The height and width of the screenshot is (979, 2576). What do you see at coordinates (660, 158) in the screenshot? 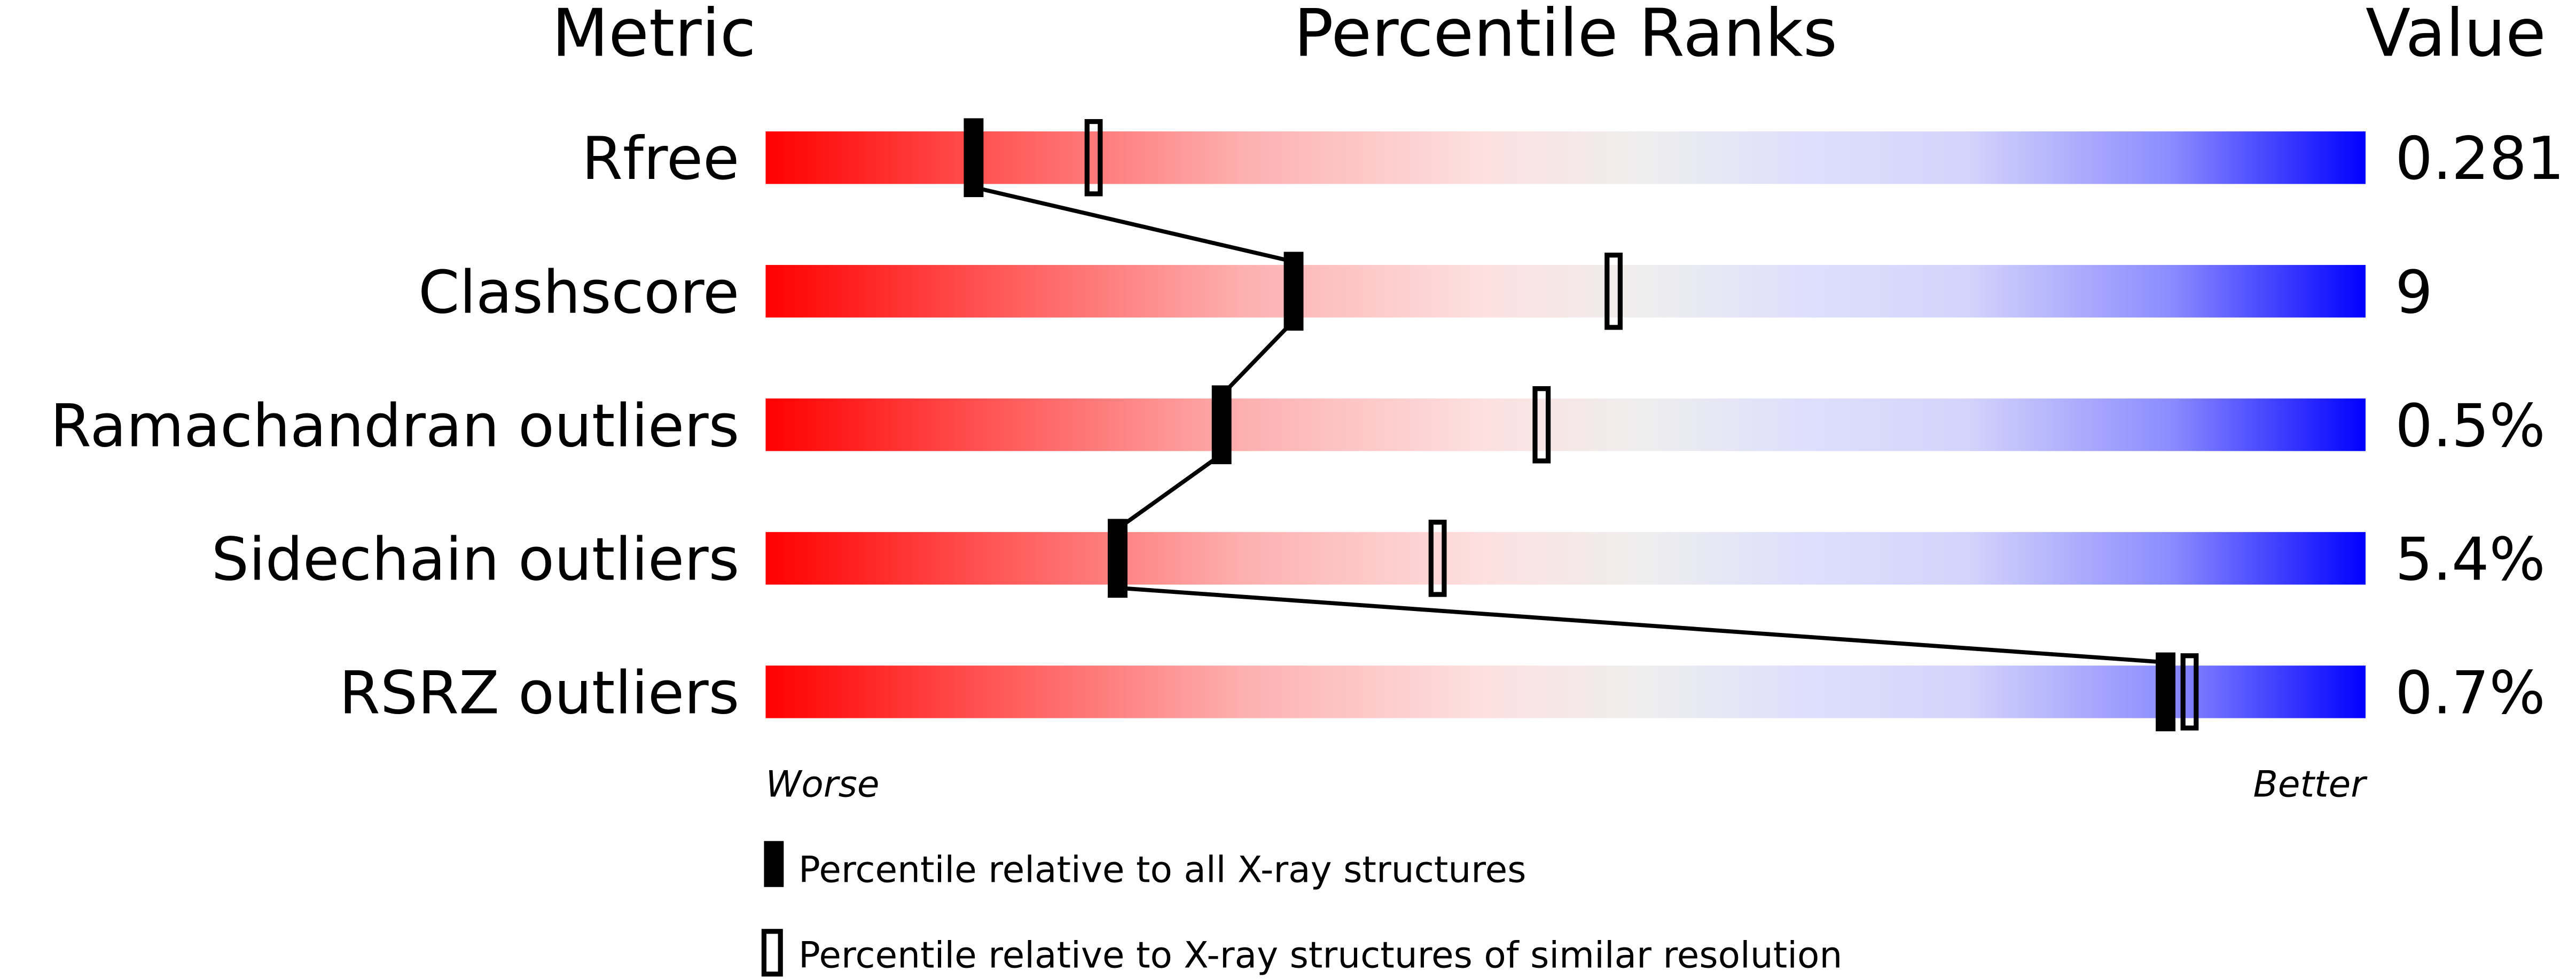
I see `metric-label: Rfree` at bounding box center [660, 158].